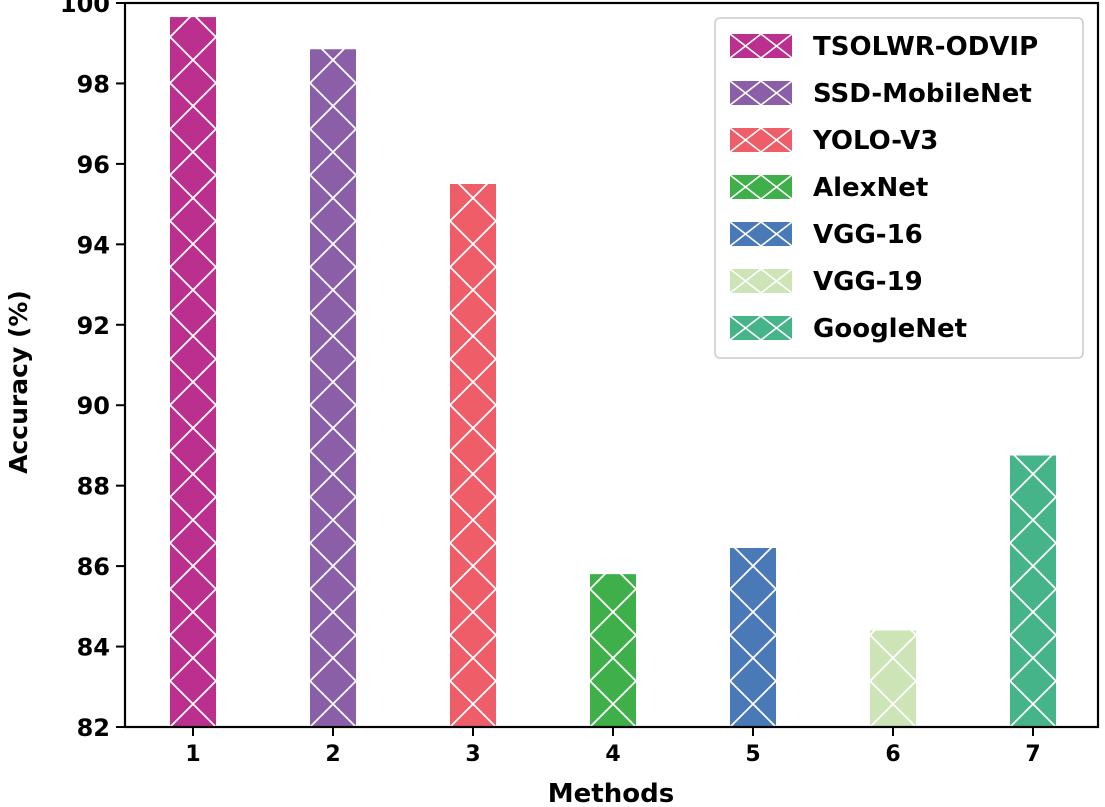  I want to click on legend-label: TSOLWR-ODVIP, so click(925, 47).